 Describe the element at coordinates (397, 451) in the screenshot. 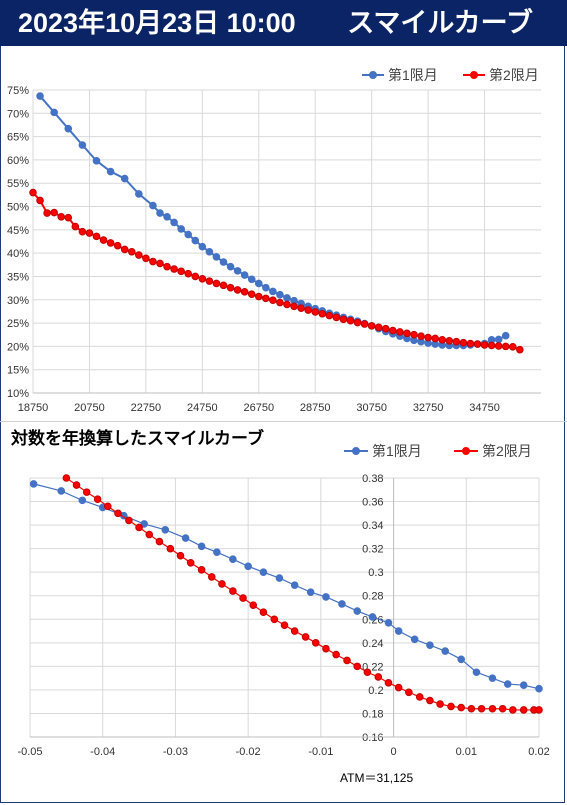

I see `legend-label: 第1限月` at that location.